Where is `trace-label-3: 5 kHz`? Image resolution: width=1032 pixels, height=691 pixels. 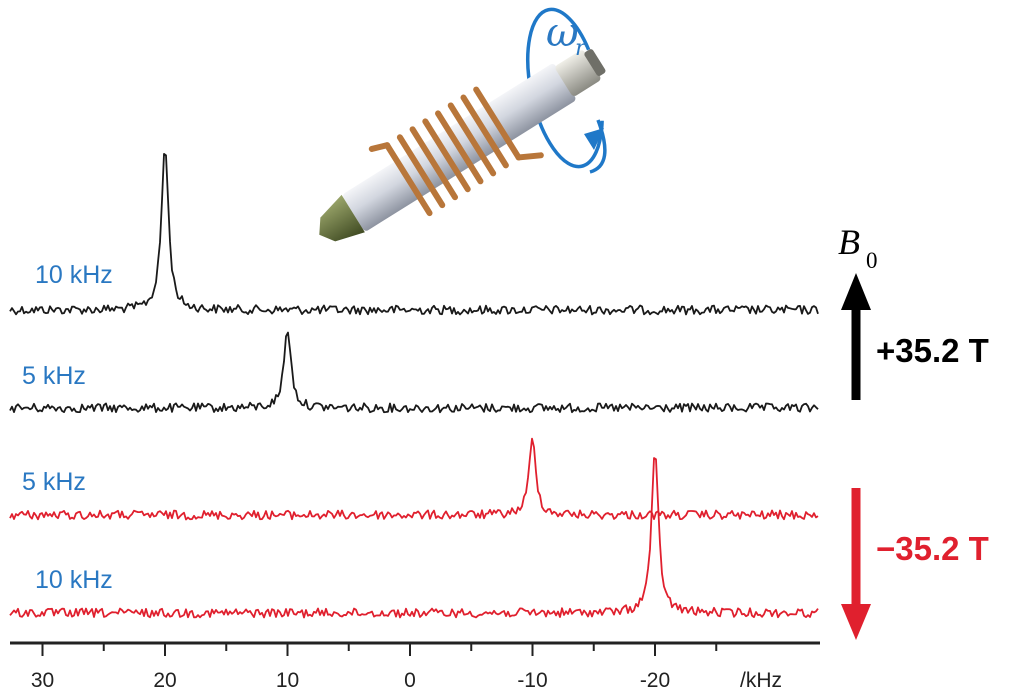 trace-label-3: 5 kHz is located at coordinates (54, 482).